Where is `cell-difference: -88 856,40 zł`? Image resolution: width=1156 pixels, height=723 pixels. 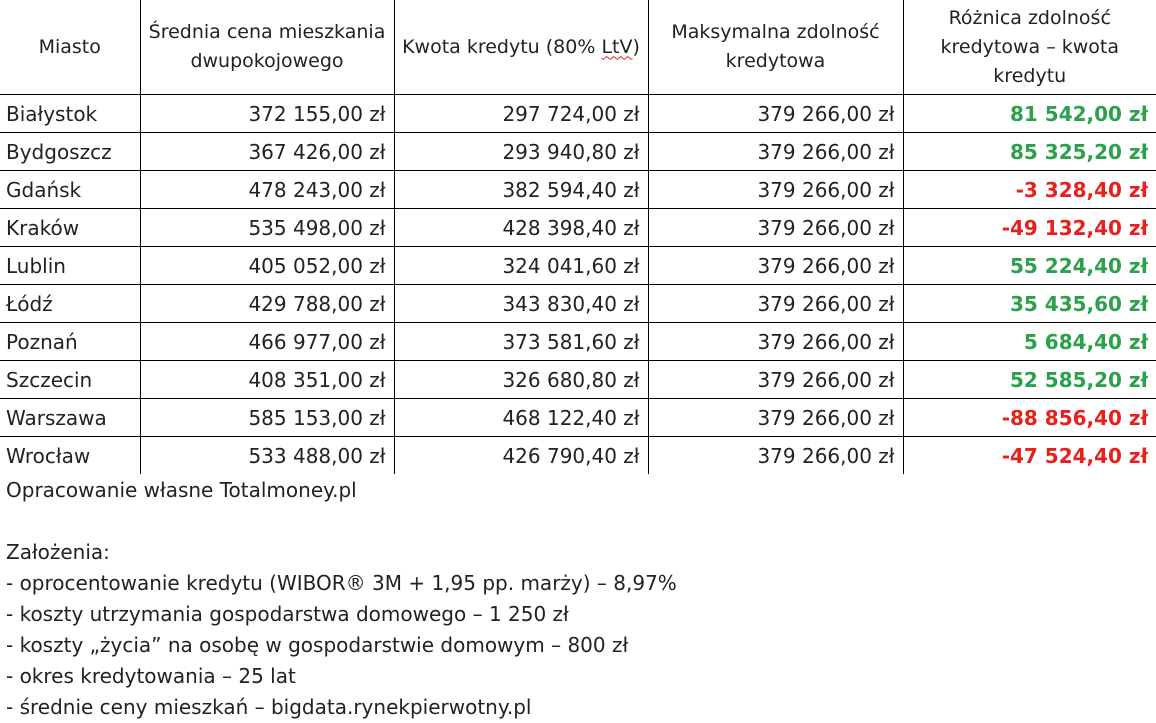
cell-difference: -88 856,40 zł is located at coordinates (1029, 417).